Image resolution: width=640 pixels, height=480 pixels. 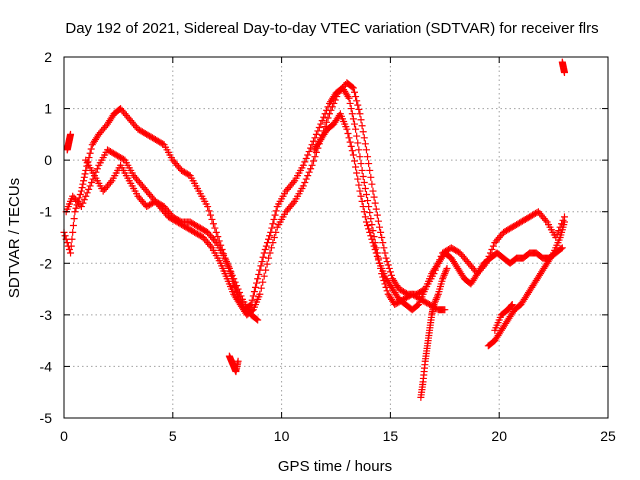 What do you see at coordinates (46, 418) in the screenshot?
I see `y-tick-label: -5` at bounding box center [46, 418].